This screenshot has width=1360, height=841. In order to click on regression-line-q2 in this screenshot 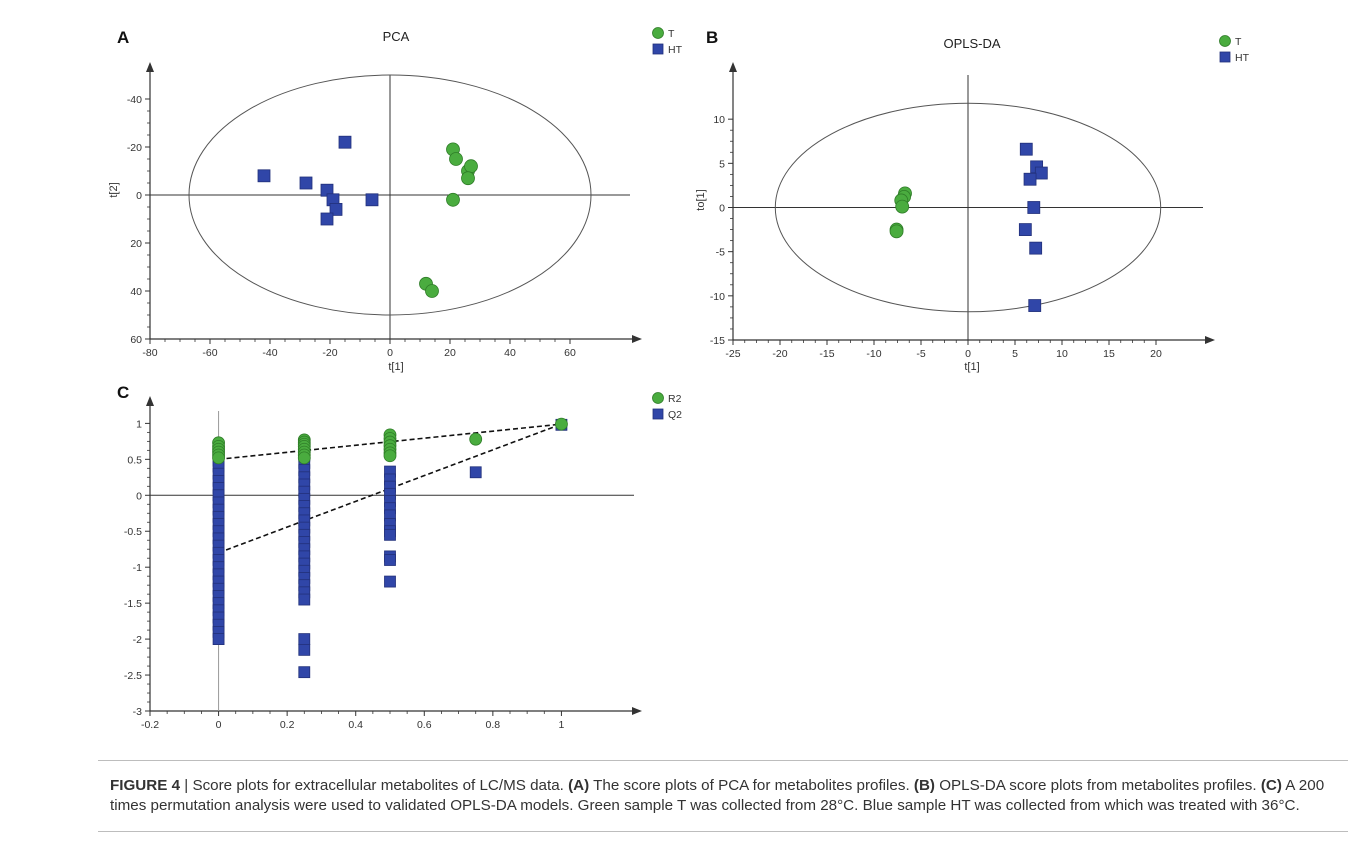, I will do `click(390, 488)`.